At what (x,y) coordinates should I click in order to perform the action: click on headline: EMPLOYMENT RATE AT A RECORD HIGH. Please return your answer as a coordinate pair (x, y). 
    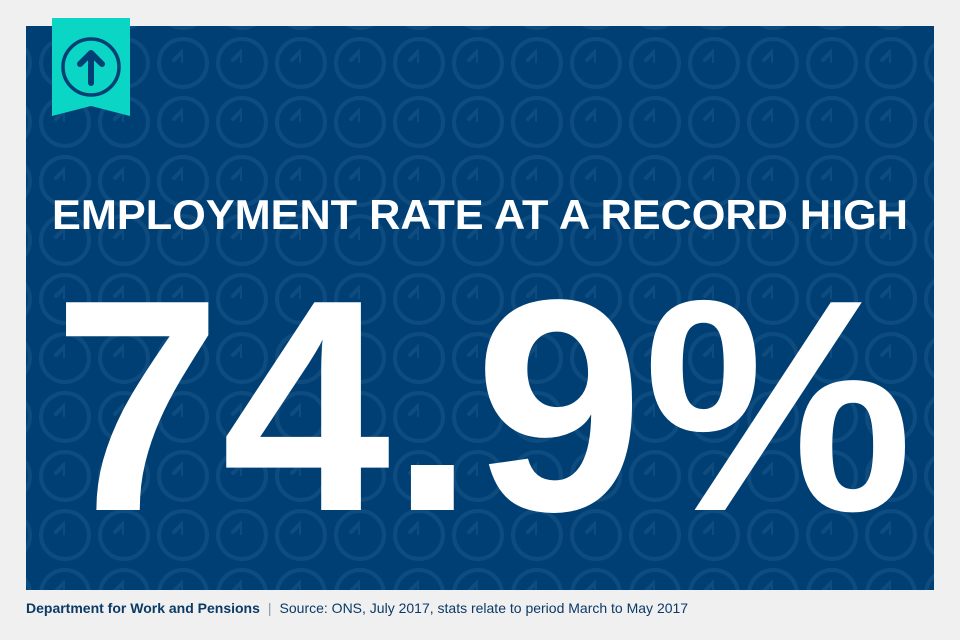
    Looking at the image, I should click on (480, 214).